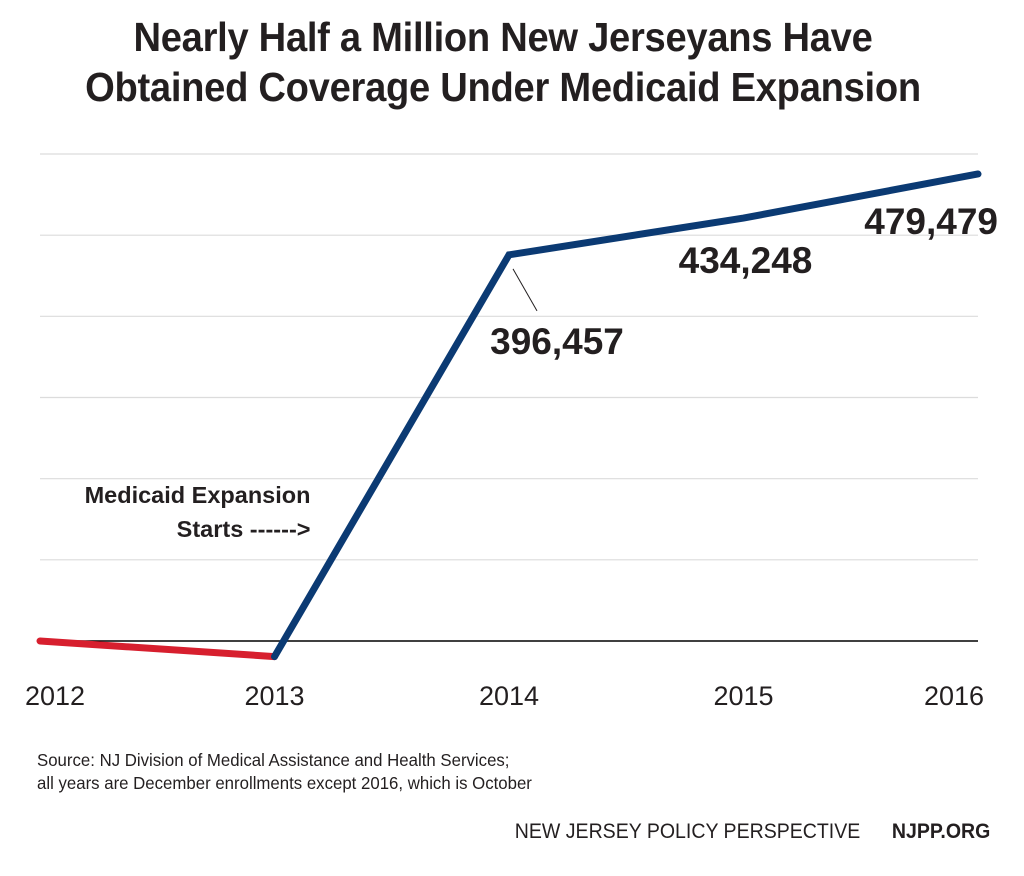 Image resolution: width=1024 pixels, height=876 pixels. What do you see at coordinates (746, 260) in the screenshot?
I see `data-label-2015: 434,248` at bounding box center [746, 260].